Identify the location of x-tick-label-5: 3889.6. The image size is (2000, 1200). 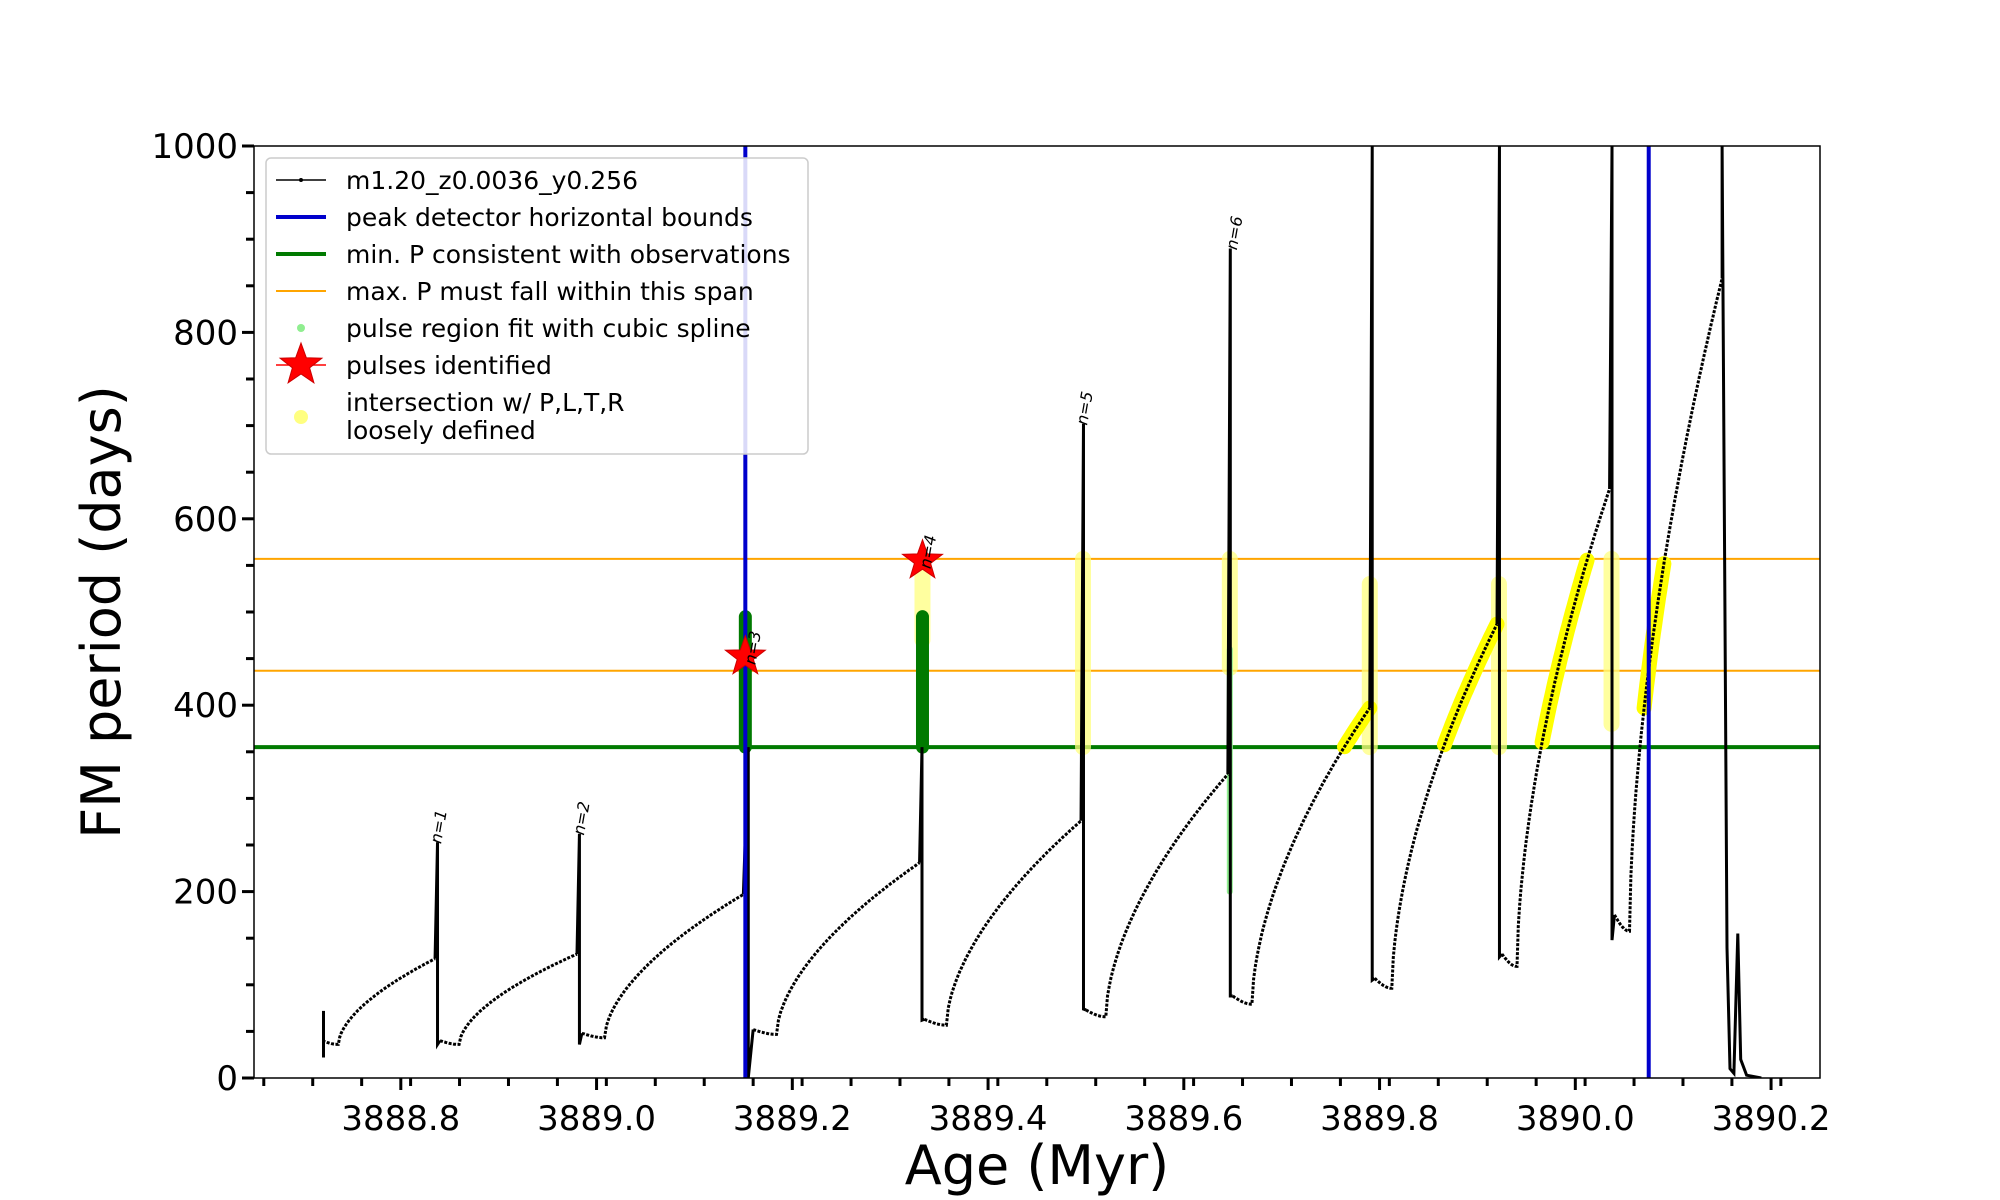
(1183, 1119).